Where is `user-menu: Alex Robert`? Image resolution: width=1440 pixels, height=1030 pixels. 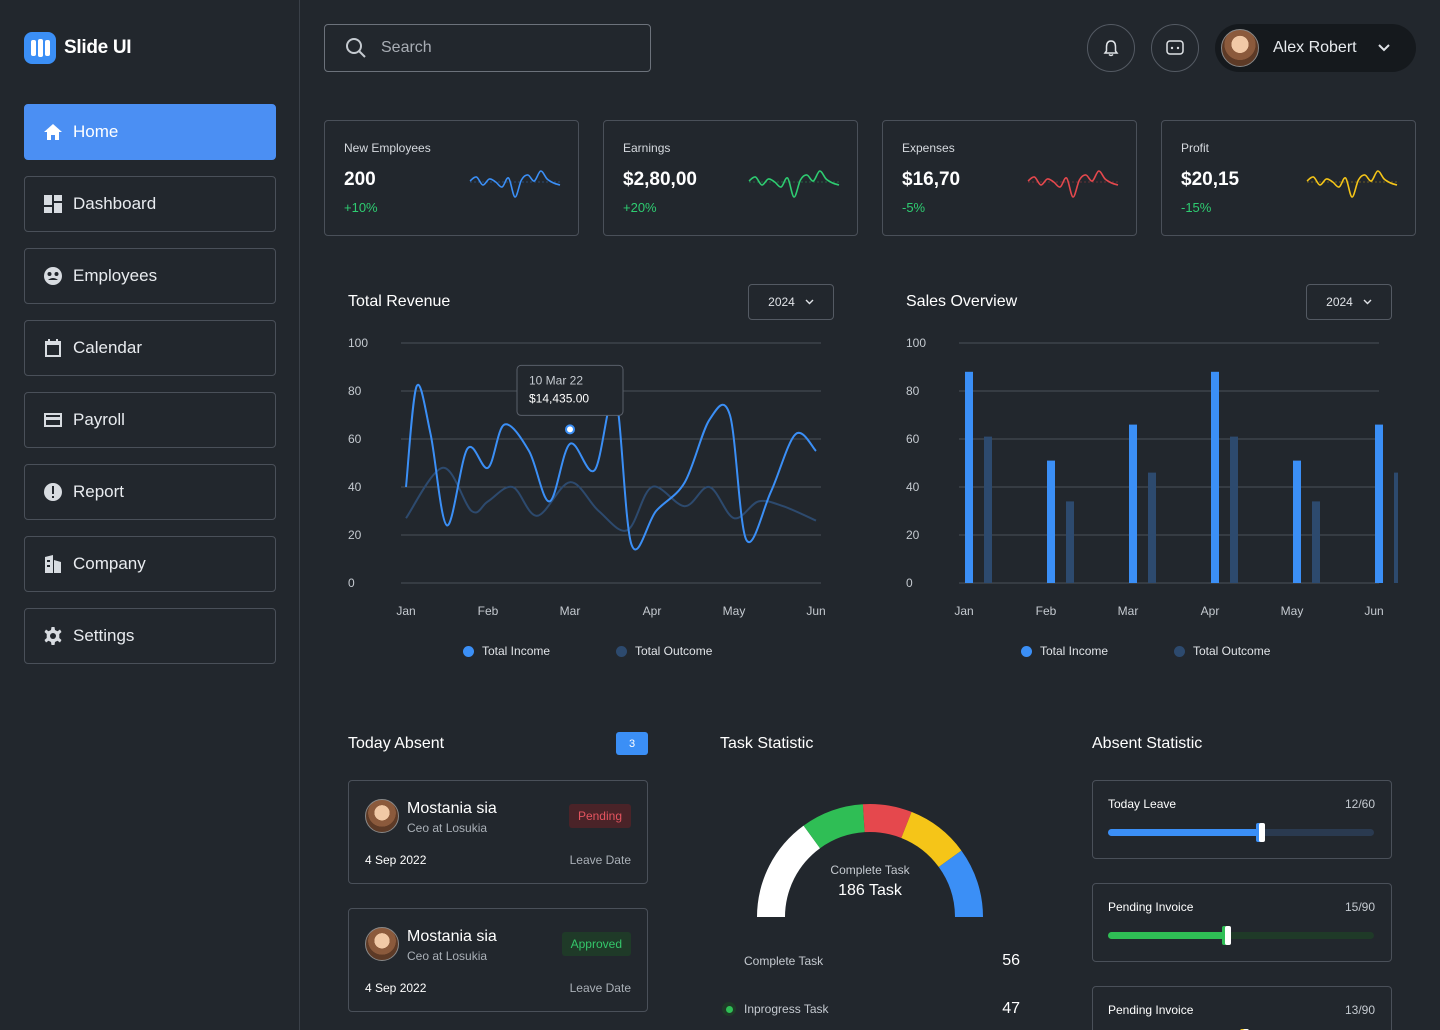
user-menu: Alex Robert is located at coordinates (1315, 48).